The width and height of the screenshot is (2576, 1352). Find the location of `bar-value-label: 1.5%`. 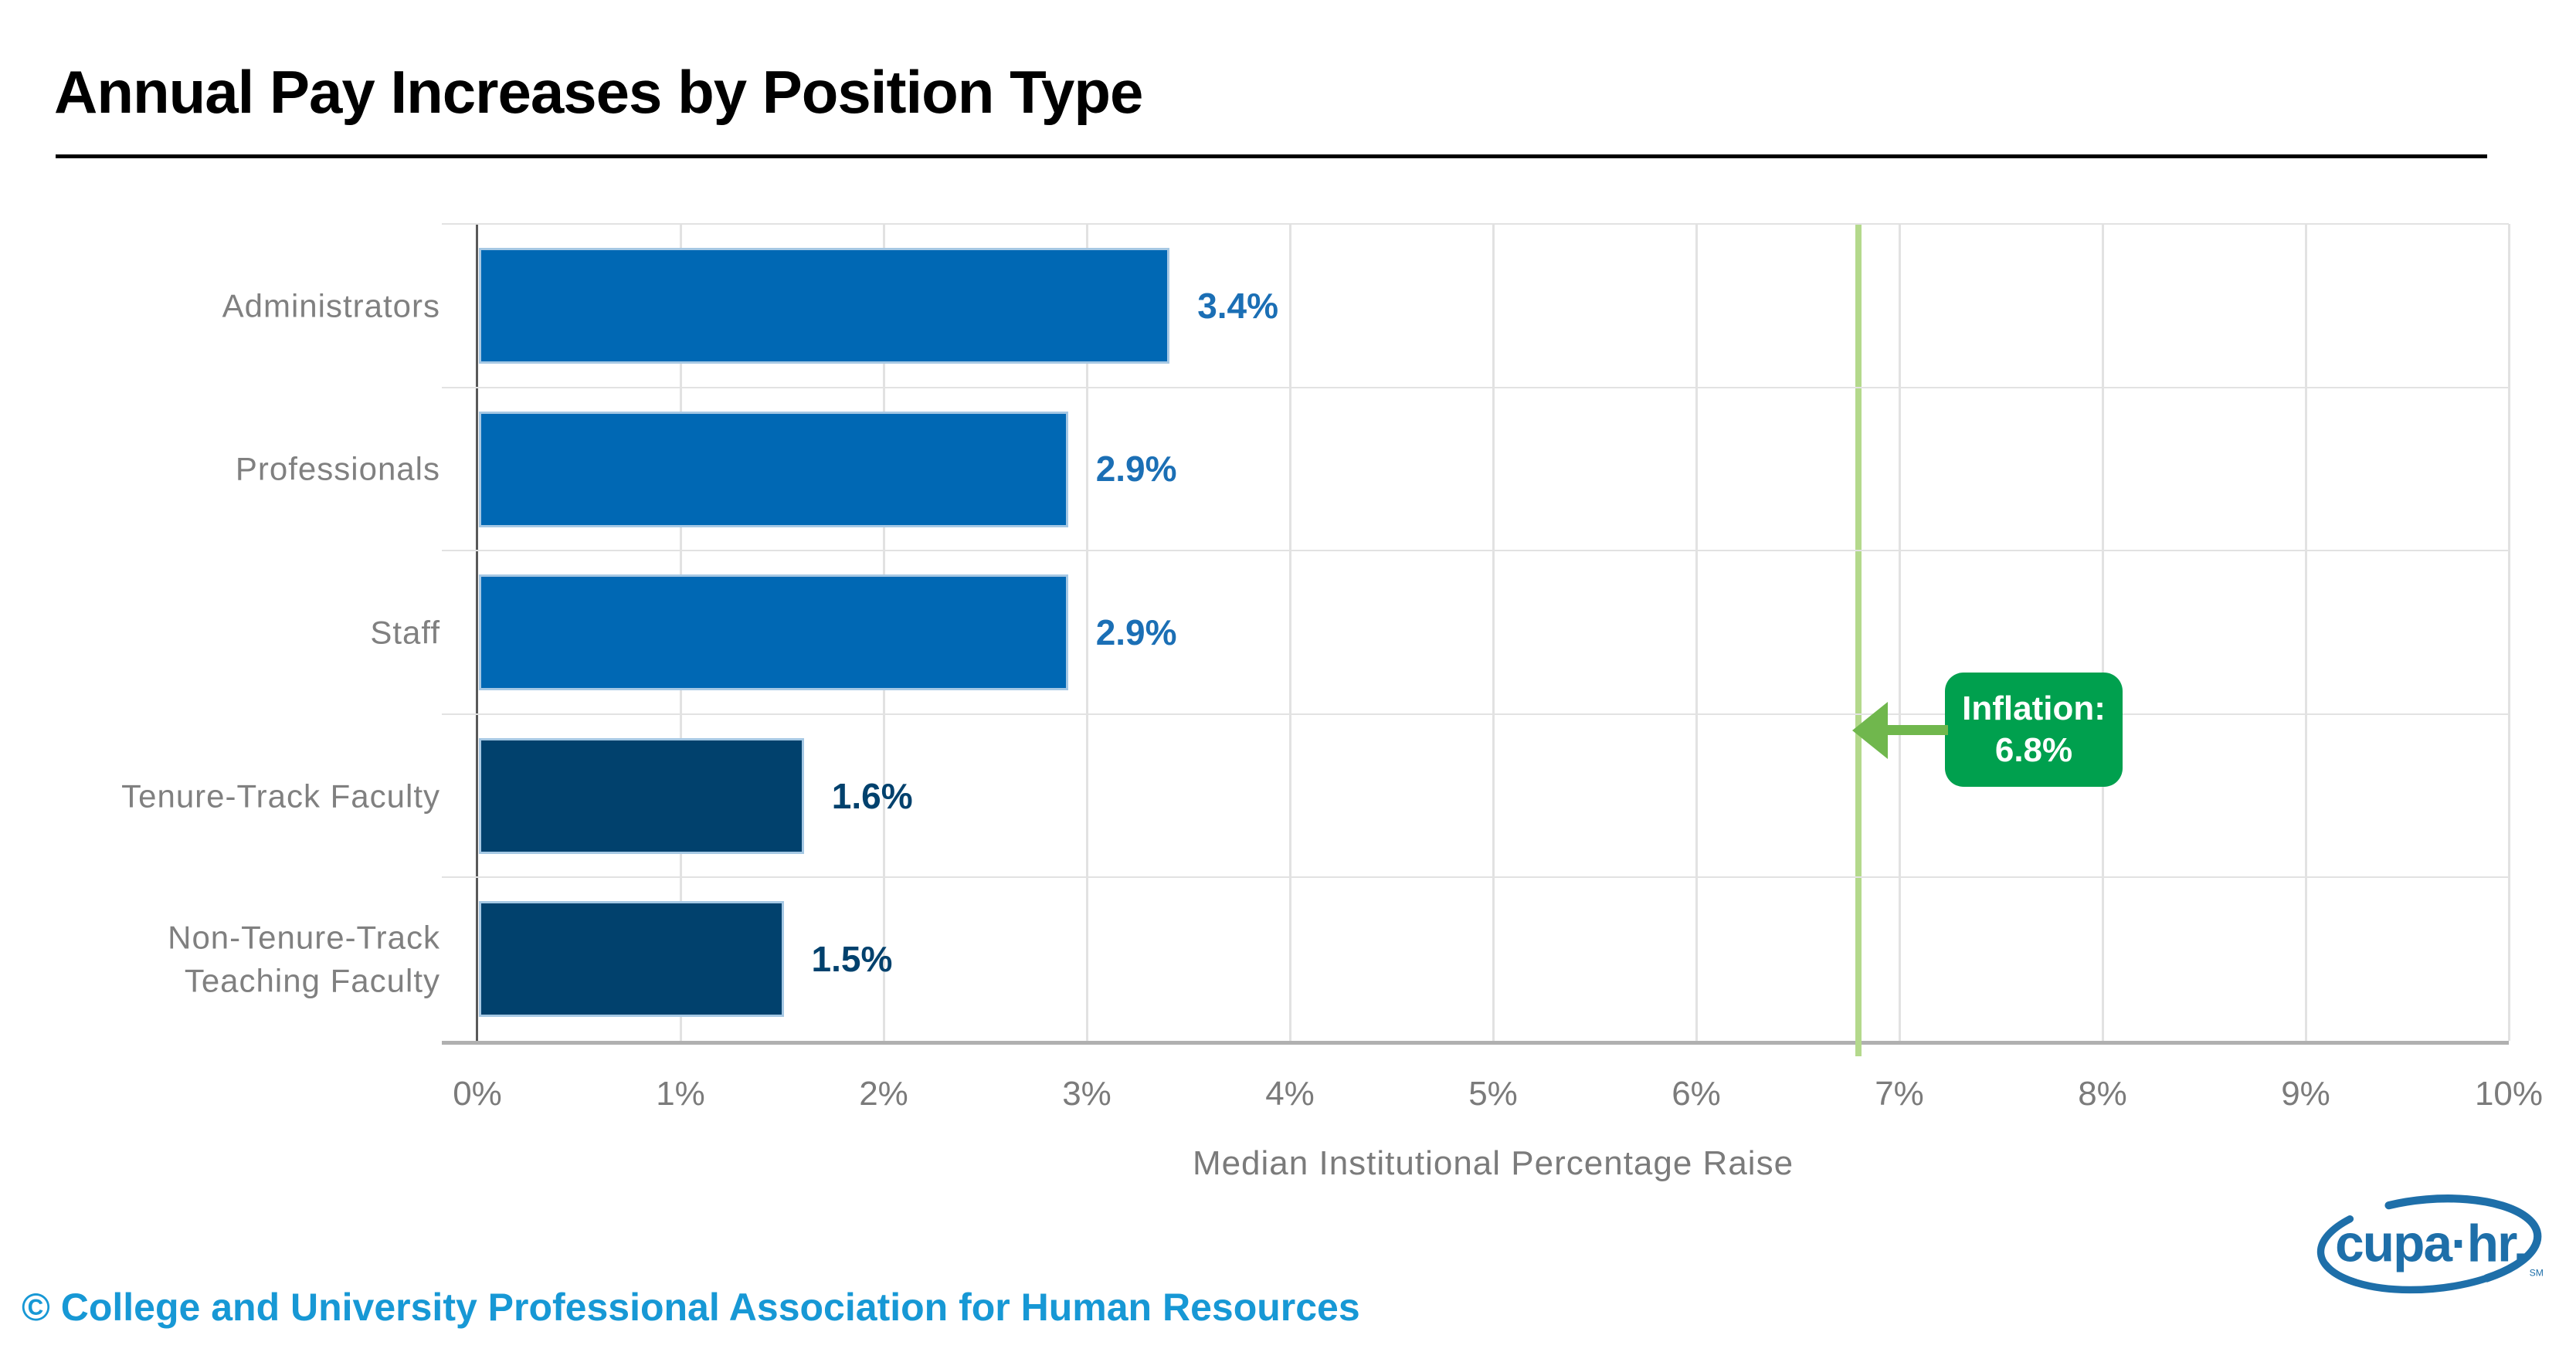

bar-value-label: 1.5% is located at coordinates (852, 959).